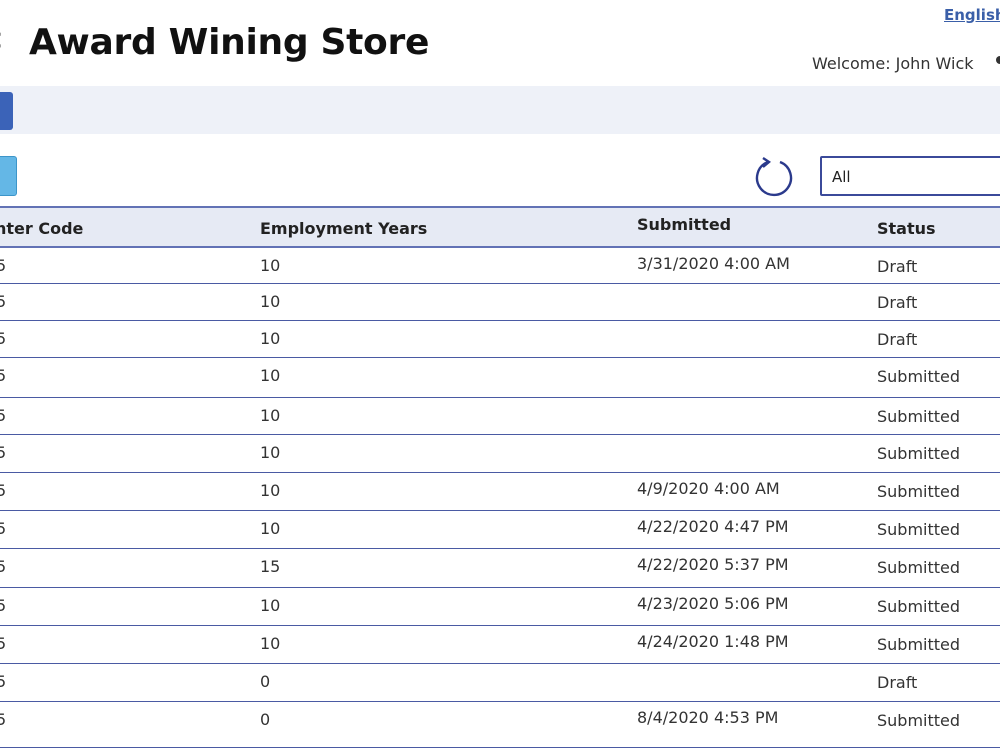  I want to click on table-row: 5 10 4/23/2020 5:06 PM Submitted, so click(500, 607).